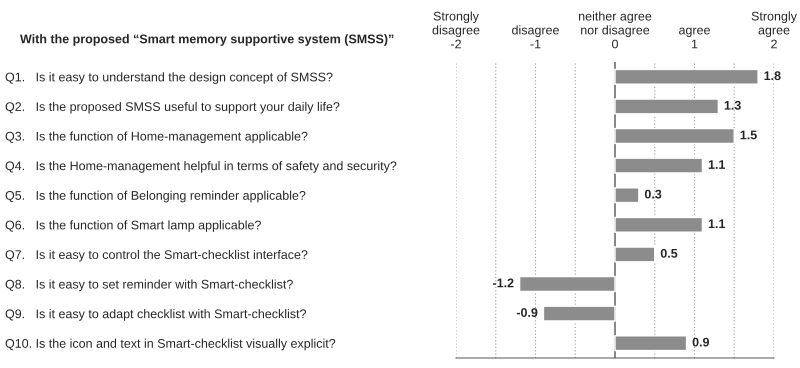  I want to click on x-tick-label: disagree -1, so click(535, 36).